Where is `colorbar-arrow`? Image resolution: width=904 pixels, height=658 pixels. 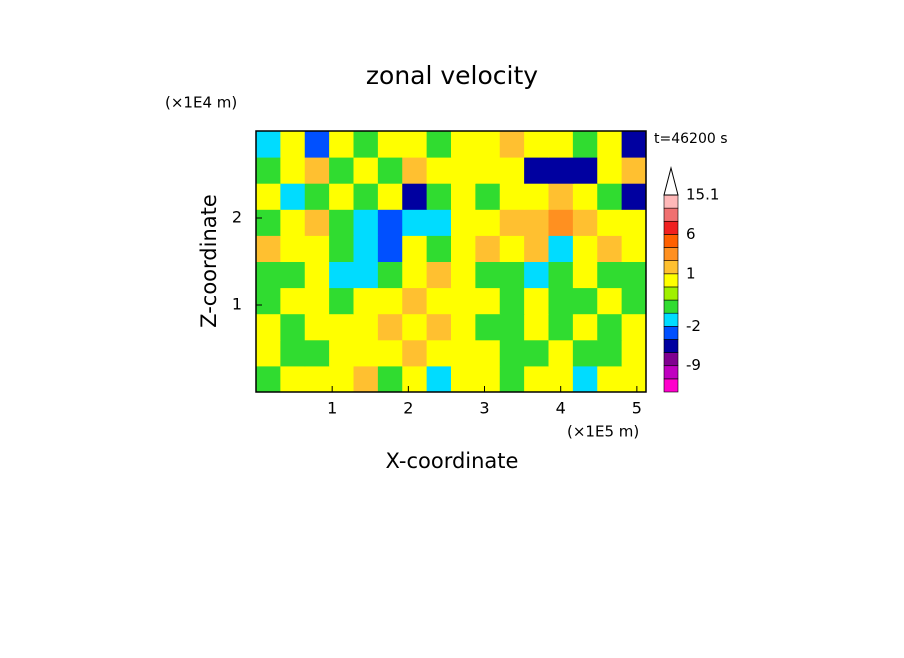
colorbar-arrow is located at coordinates (671, 181).